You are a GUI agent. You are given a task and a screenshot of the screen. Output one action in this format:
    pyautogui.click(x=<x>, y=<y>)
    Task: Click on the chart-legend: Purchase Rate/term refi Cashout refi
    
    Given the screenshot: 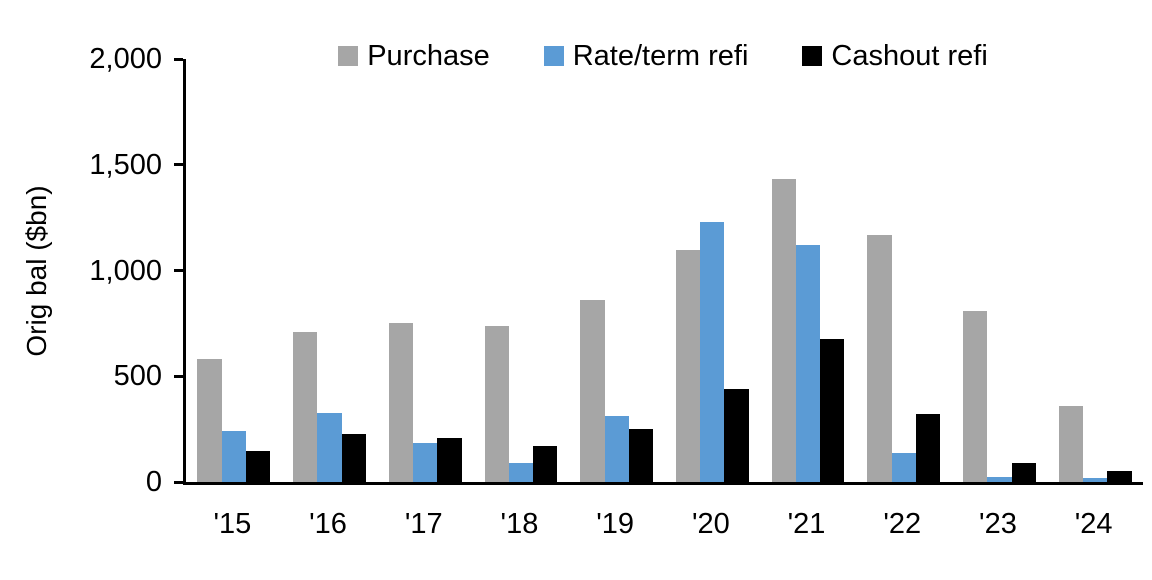 What is the action you would take?
    pyautogui.click(x=663, y=56)
    